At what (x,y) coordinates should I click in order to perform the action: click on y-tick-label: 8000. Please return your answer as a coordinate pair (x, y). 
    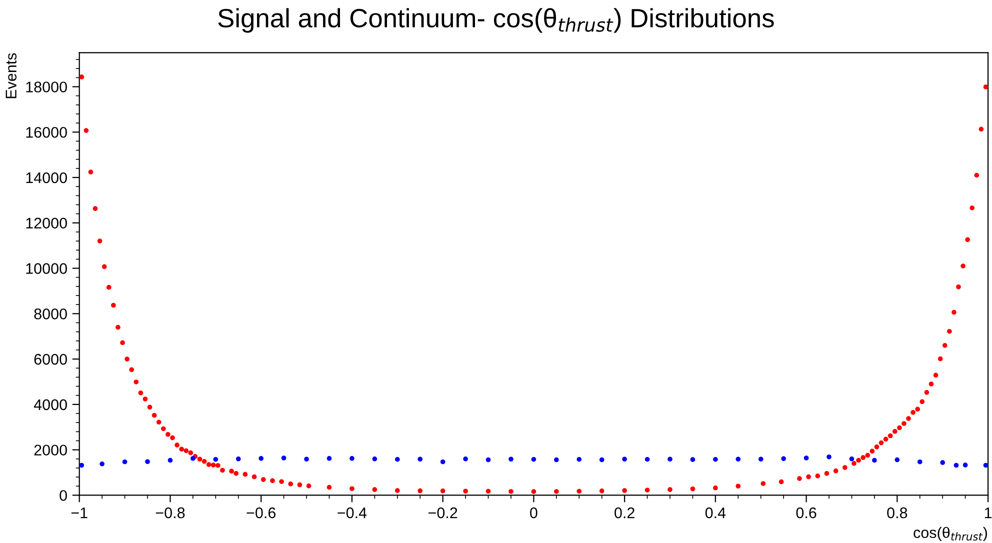
    Looking at the image, I should click on (50, 314).